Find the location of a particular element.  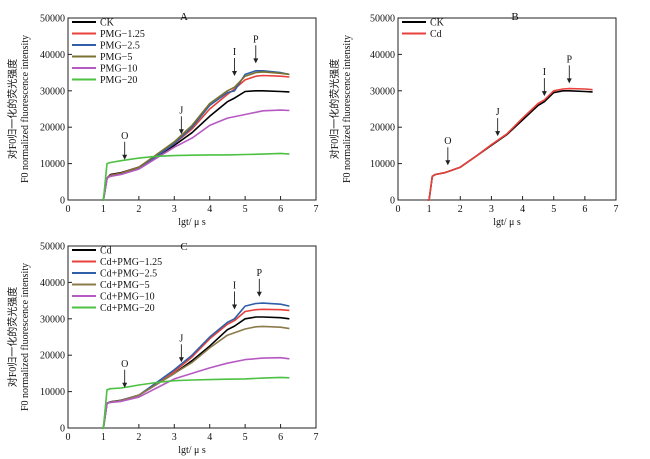

legend-label: PMG−20 is located at coordinates (118, 80).